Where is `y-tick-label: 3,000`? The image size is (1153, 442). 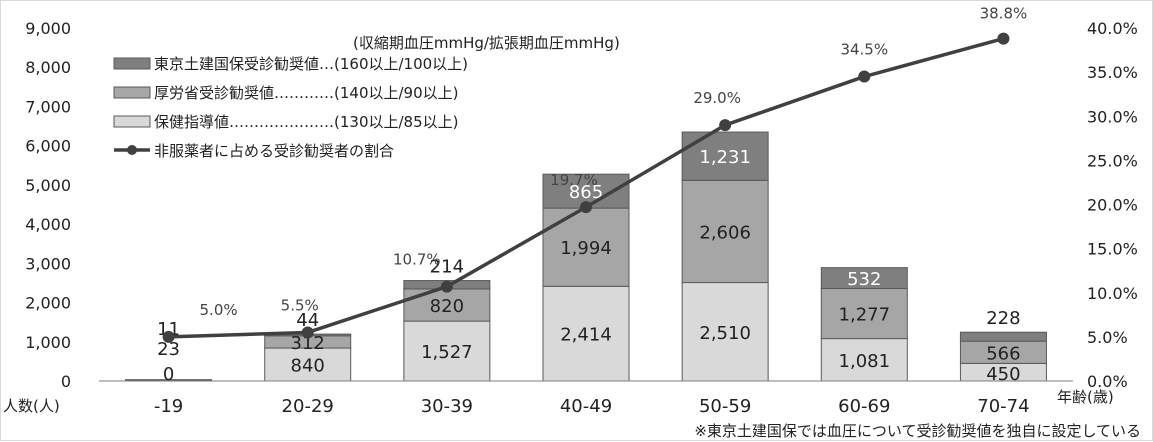 y-tick-label: 3,000 is located at coordinates (48, 263).